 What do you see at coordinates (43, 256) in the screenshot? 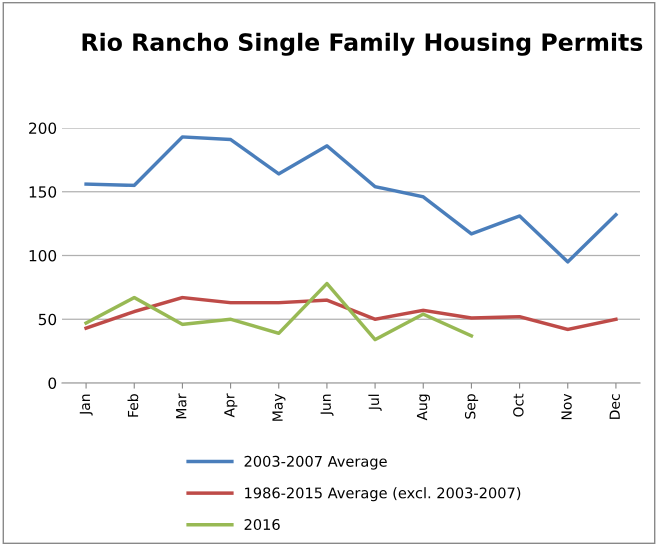
I see `y-tick-label: 100` at bounding box center [43, 256].